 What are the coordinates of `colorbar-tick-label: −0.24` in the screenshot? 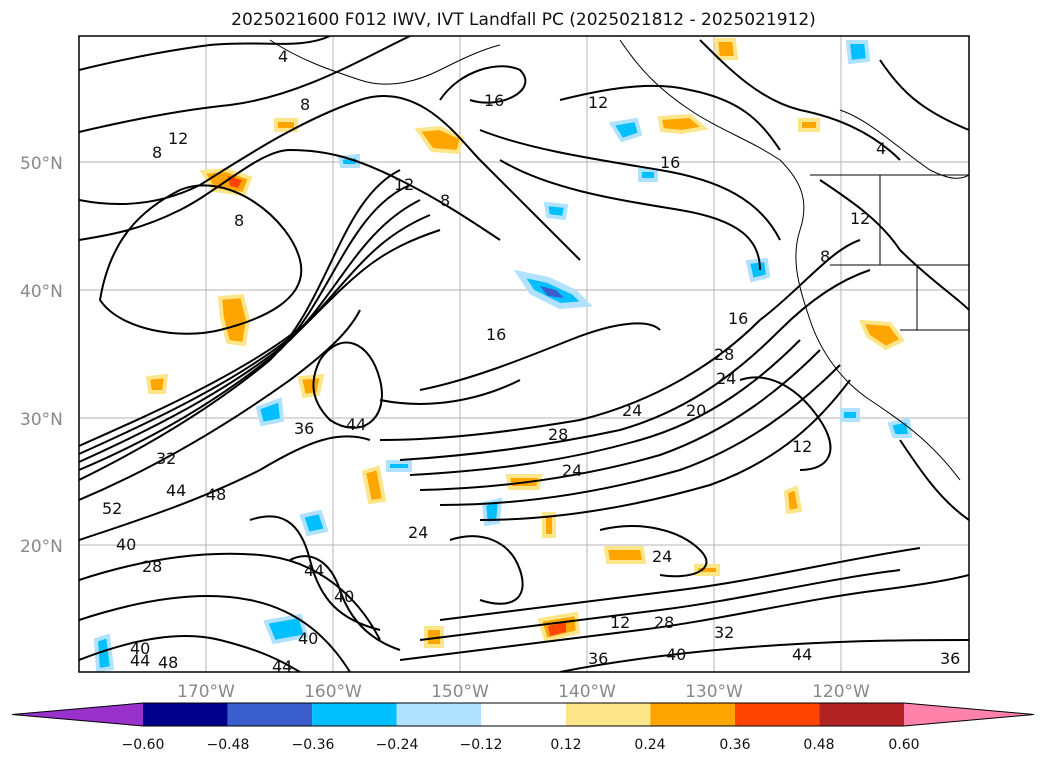 It's located at (397, 745).